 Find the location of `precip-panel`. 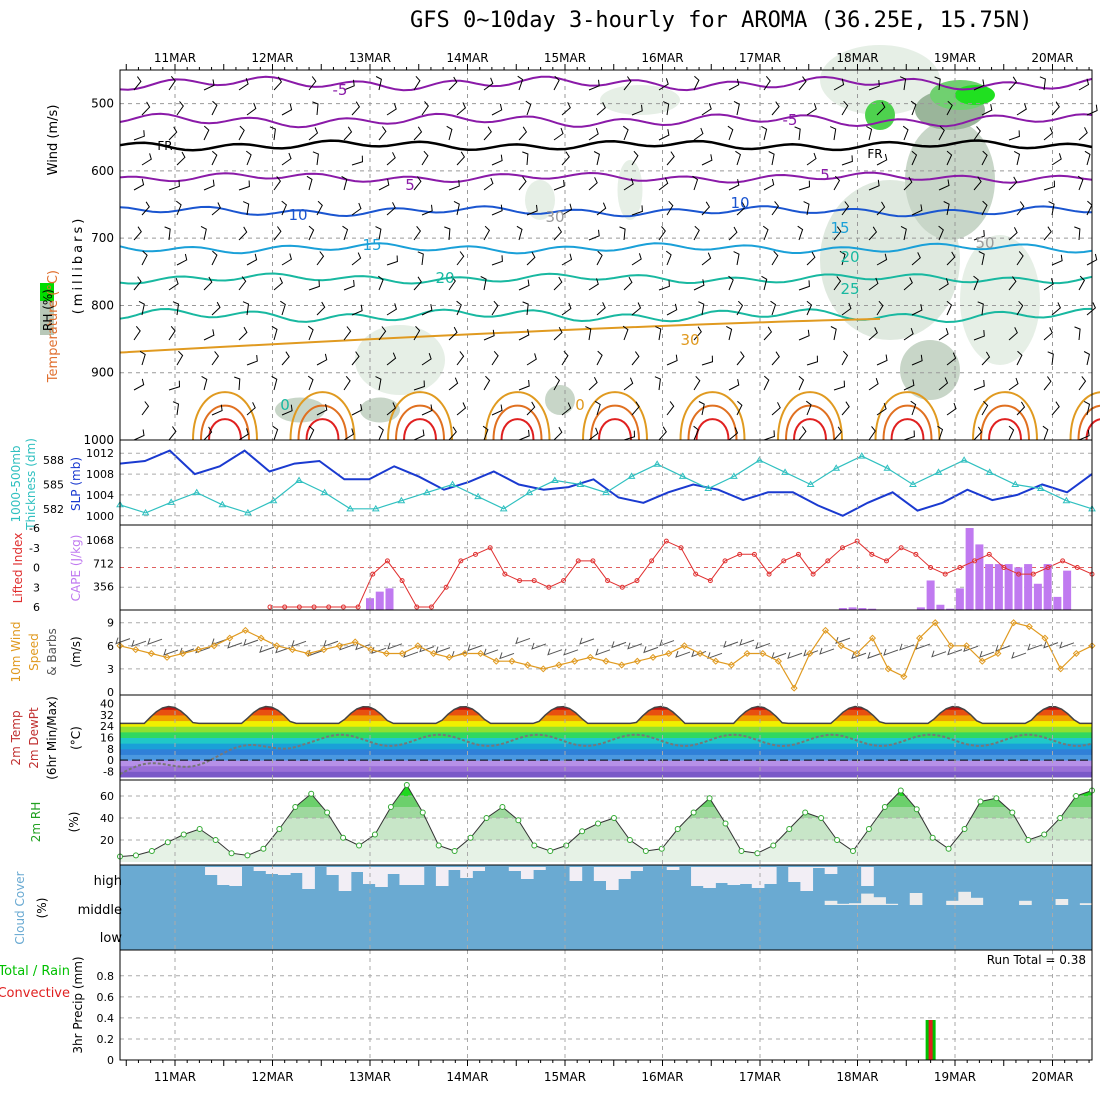

precip-panel is located at coordinates (606, 1005).